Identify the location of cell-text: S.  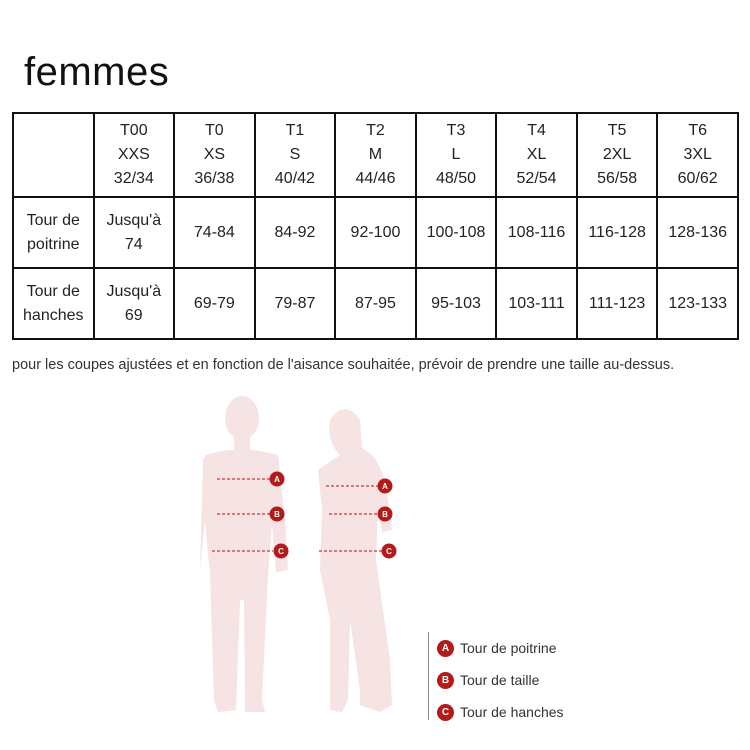
(295, 154).